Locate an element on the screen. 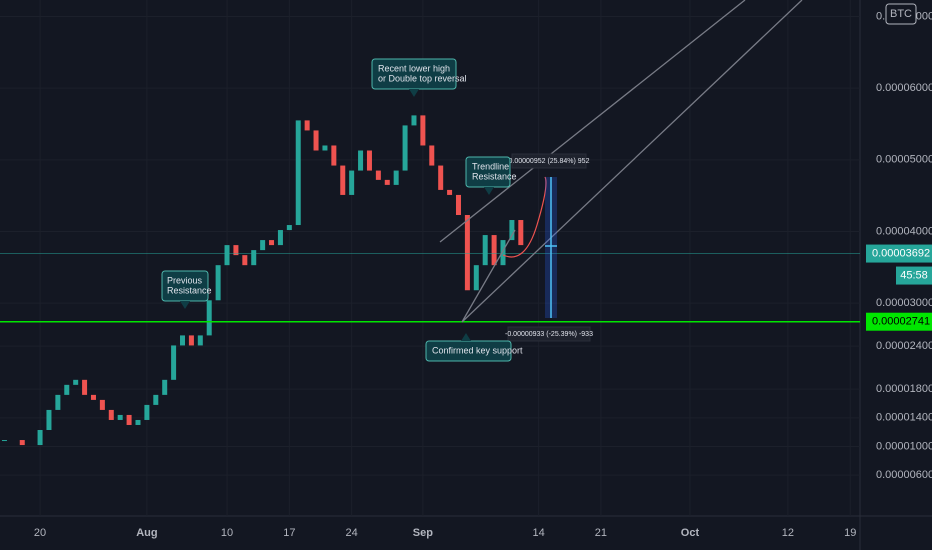  annotation-text: or Double top reversal is located at coordinates (422, 78).